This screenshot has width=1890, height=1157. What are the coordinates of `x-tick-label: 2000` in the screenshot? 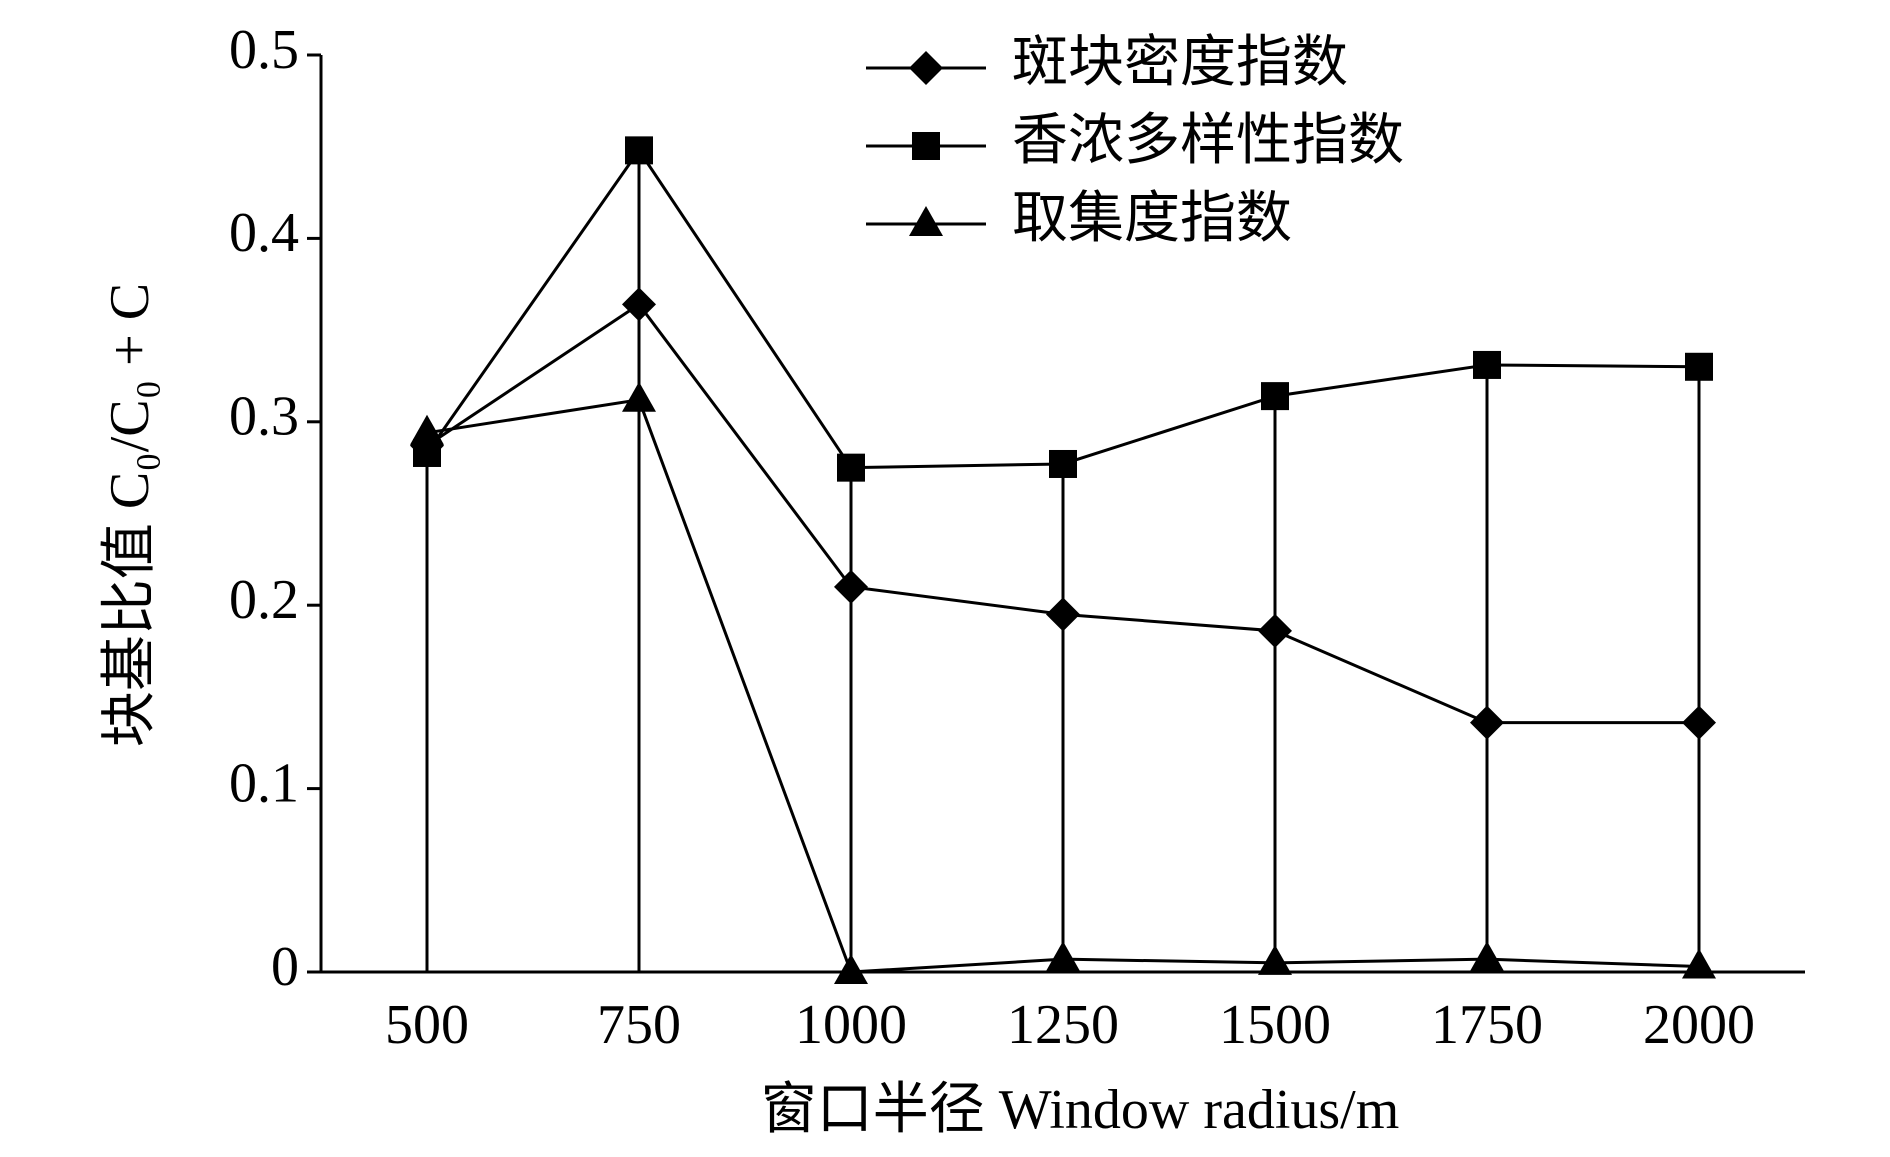 It's located at (1699, 1025).